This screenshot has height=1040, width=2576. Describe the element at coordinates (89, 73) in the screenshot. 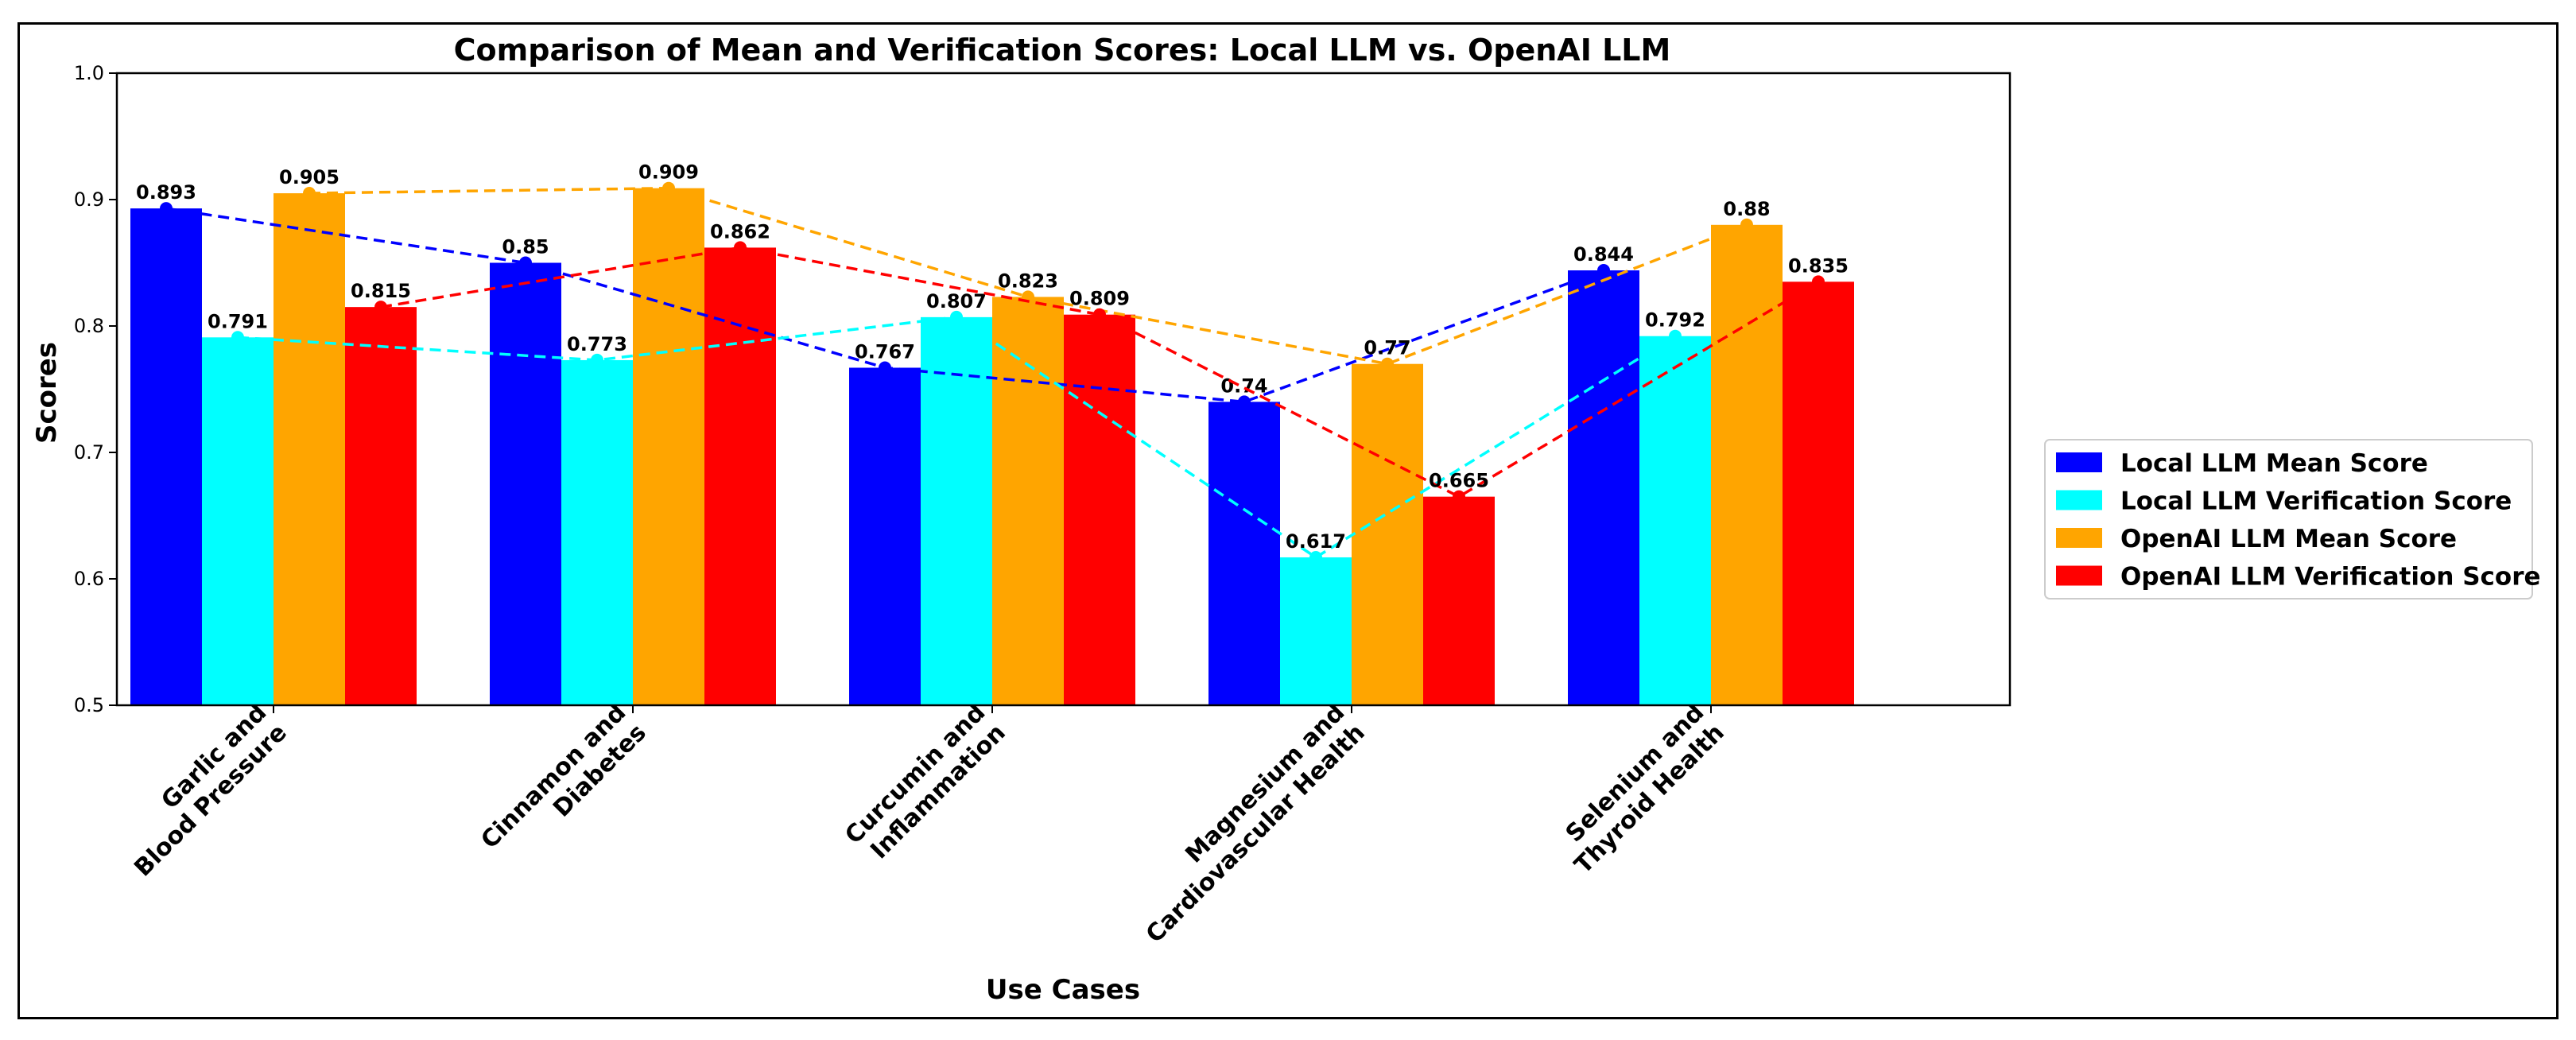

I see `y-tick-label: 1.0` at that location.